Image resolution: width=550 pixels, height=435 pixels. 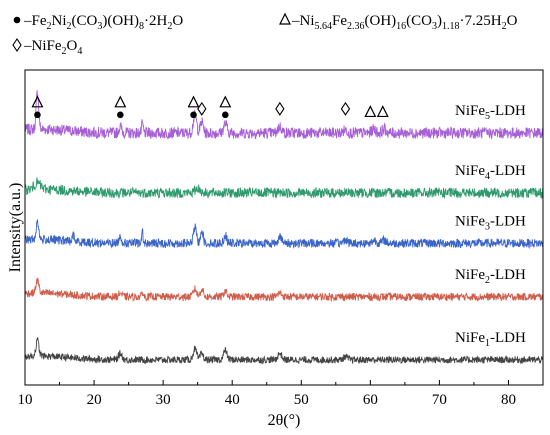 What do you see at coordinates (79, 51) in the screenshot?
I see `legend-entry-2-part-3: 4` at bounding box center [79, 51].